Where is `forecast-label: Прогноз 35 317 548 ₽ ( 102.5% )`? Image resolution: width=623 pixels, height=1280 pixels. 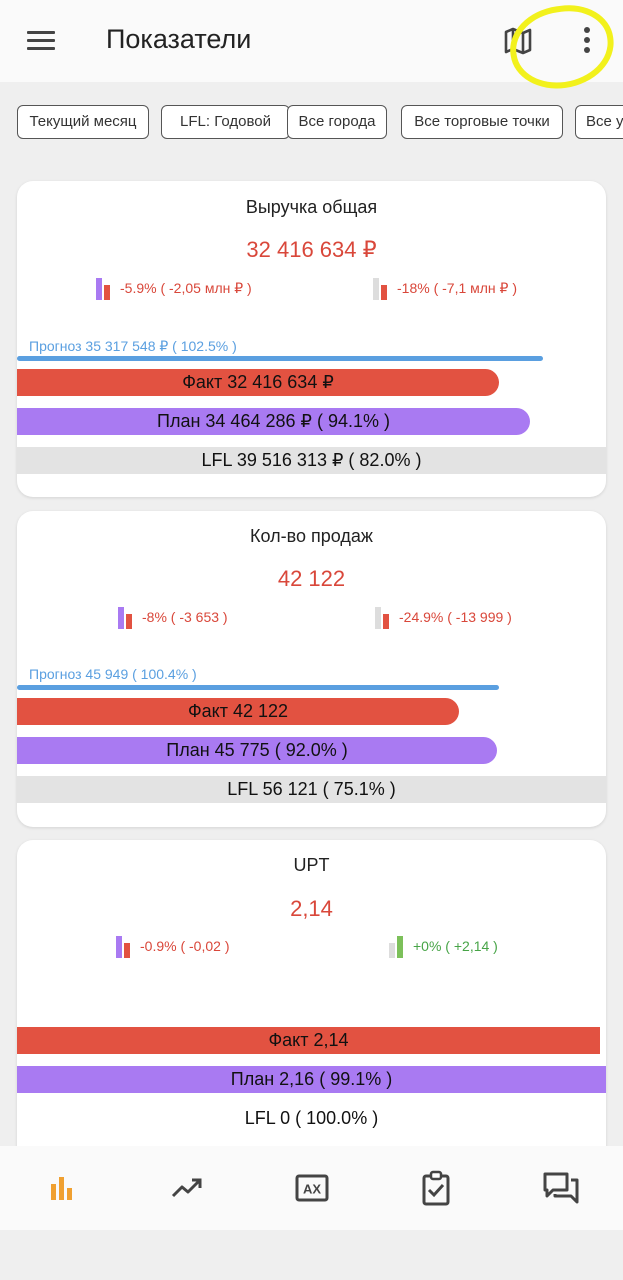
forecast-label: Прогноз 35 317 548 ₽ ( 102.5% ) is located at coordinates (133, 346).